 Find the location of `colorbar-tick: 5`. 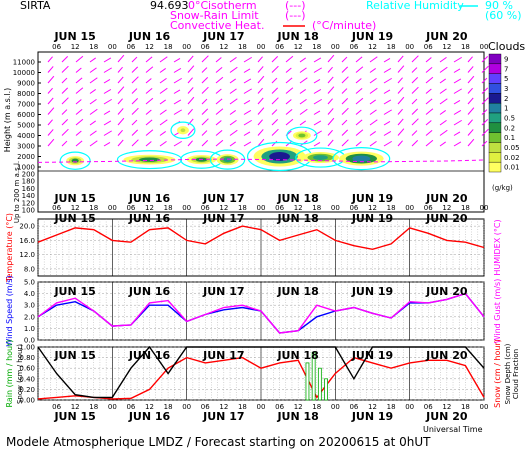

colorbar-tick: 5 is located at coordinates (506, 79).